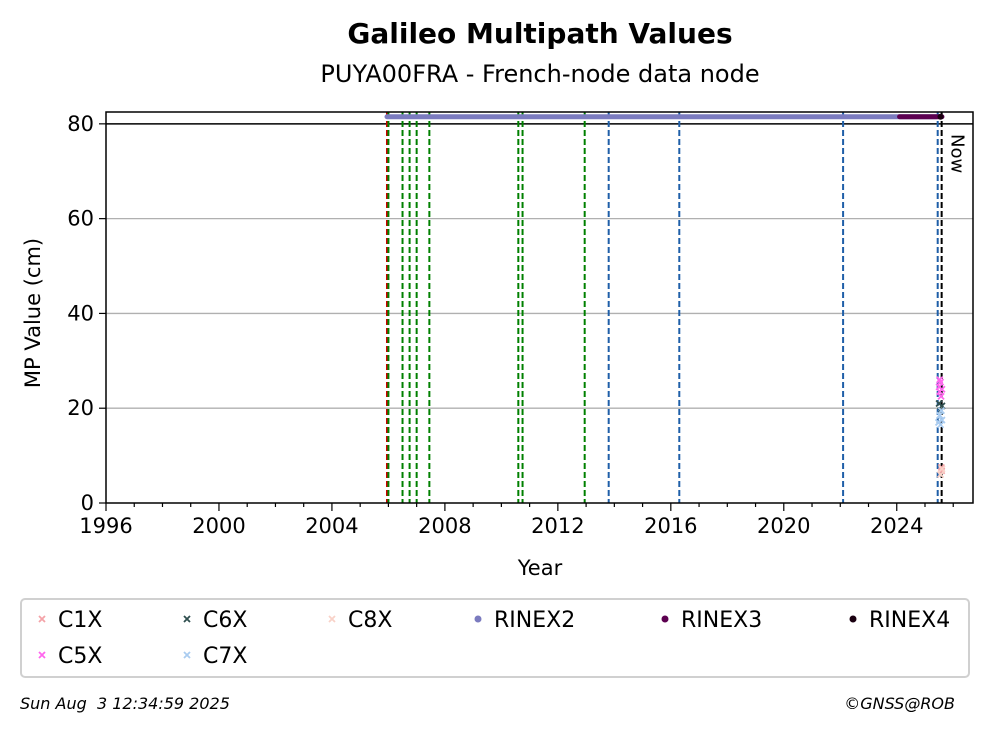 Image resolution: width=992 pixels, height=734 pixels. I want to click on chart-title: Galileo Multipath Values, so click(539, 33).